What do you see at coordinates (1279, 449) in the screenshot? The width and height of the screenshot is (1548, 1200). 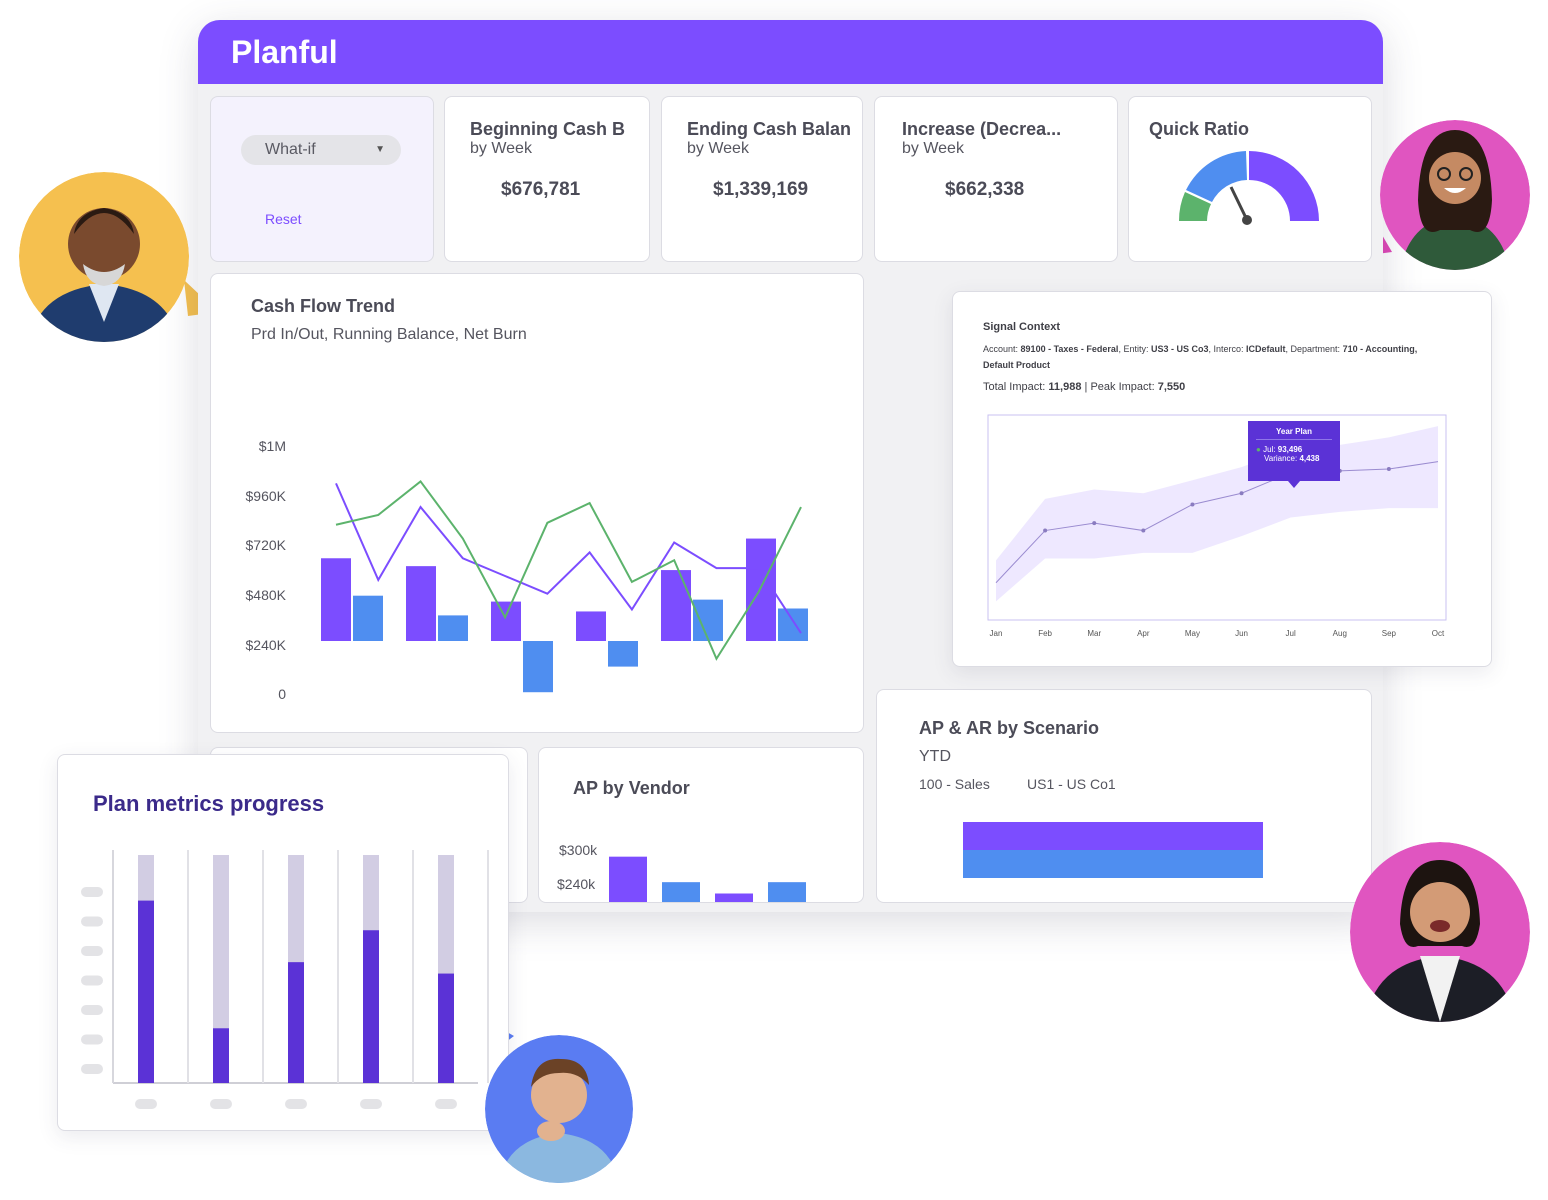 I see `tooltip-line1: ● Jul: 93,496` at bounding box center [1279, 449].